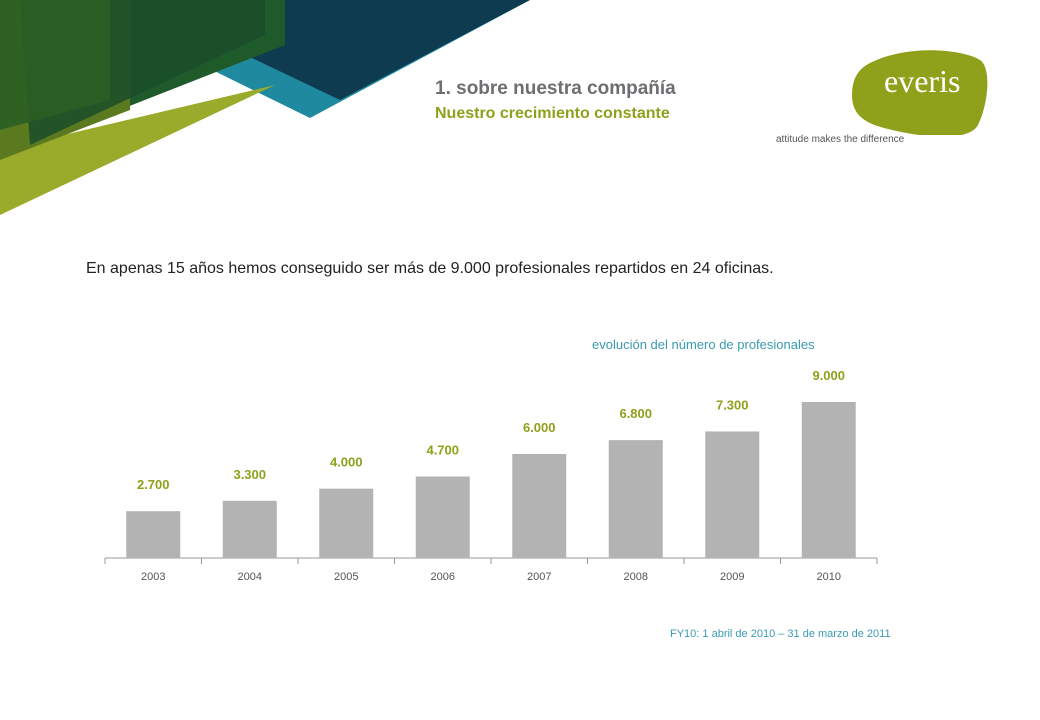  I want to click on bar-2004, so click(249, 529).